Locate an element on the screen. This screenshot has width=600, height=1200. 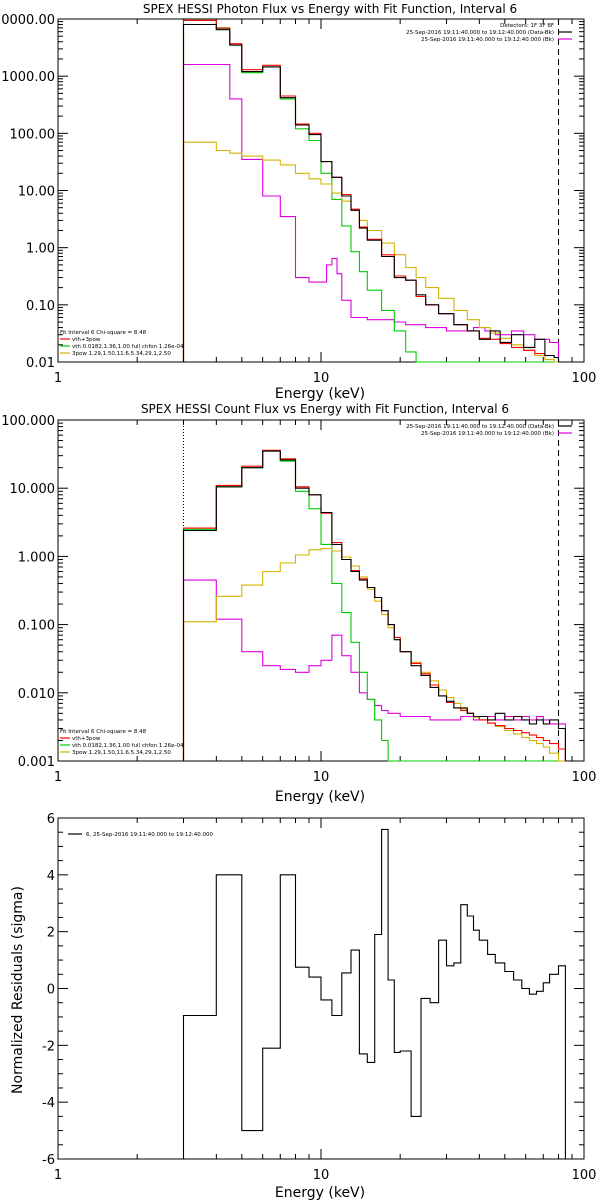
count-flux-y-tick-label: 0.010 is located at coordinates (36, 694).